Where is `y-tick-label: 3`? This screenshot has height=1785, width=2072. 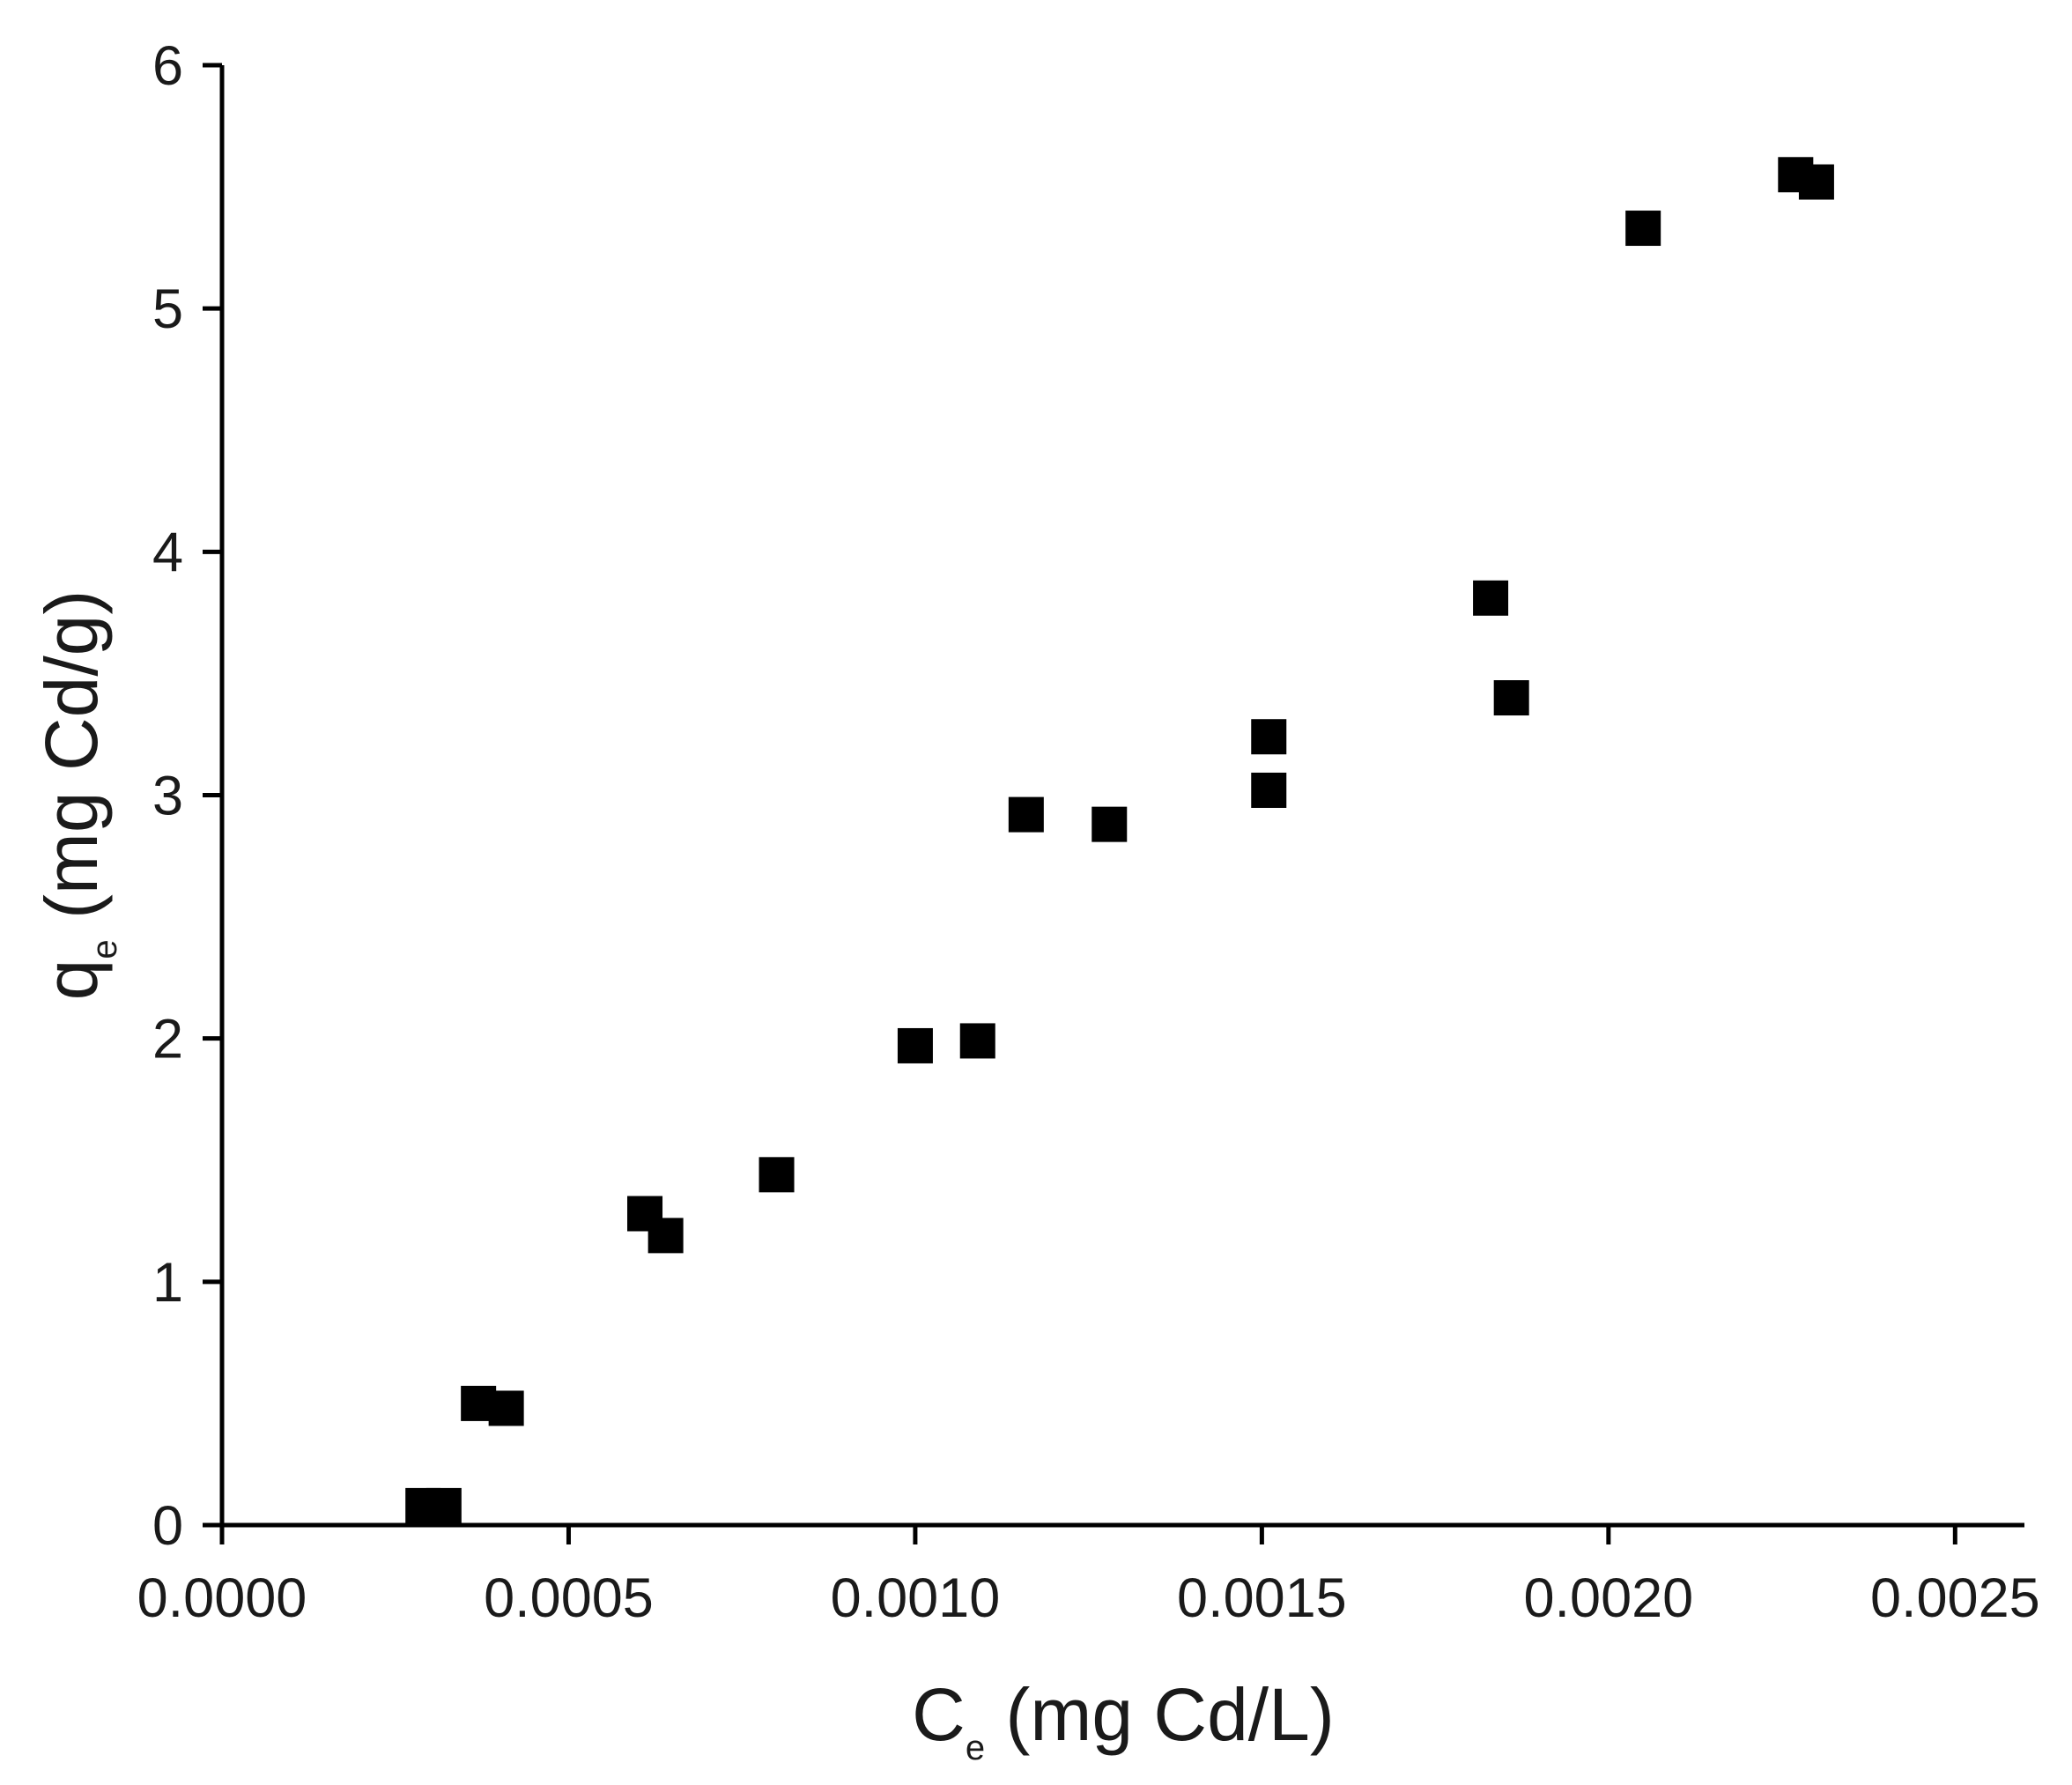
y-tick-label: 3 is located at coordinates (167, 796).